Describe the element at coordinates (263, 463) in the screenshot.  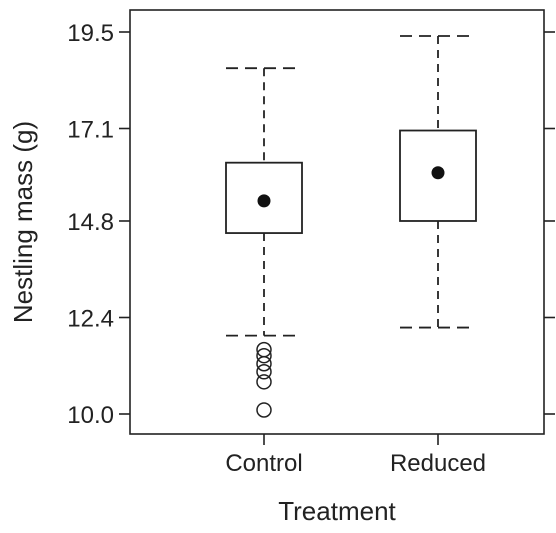
I see `x-tick-label: Control` at that location.